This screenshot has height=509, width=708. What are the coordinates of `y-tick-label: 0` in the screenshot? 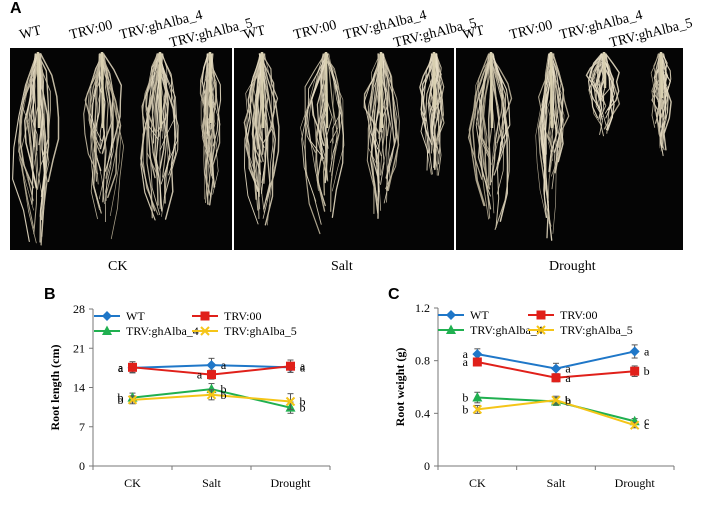 It's located at (82, 466).